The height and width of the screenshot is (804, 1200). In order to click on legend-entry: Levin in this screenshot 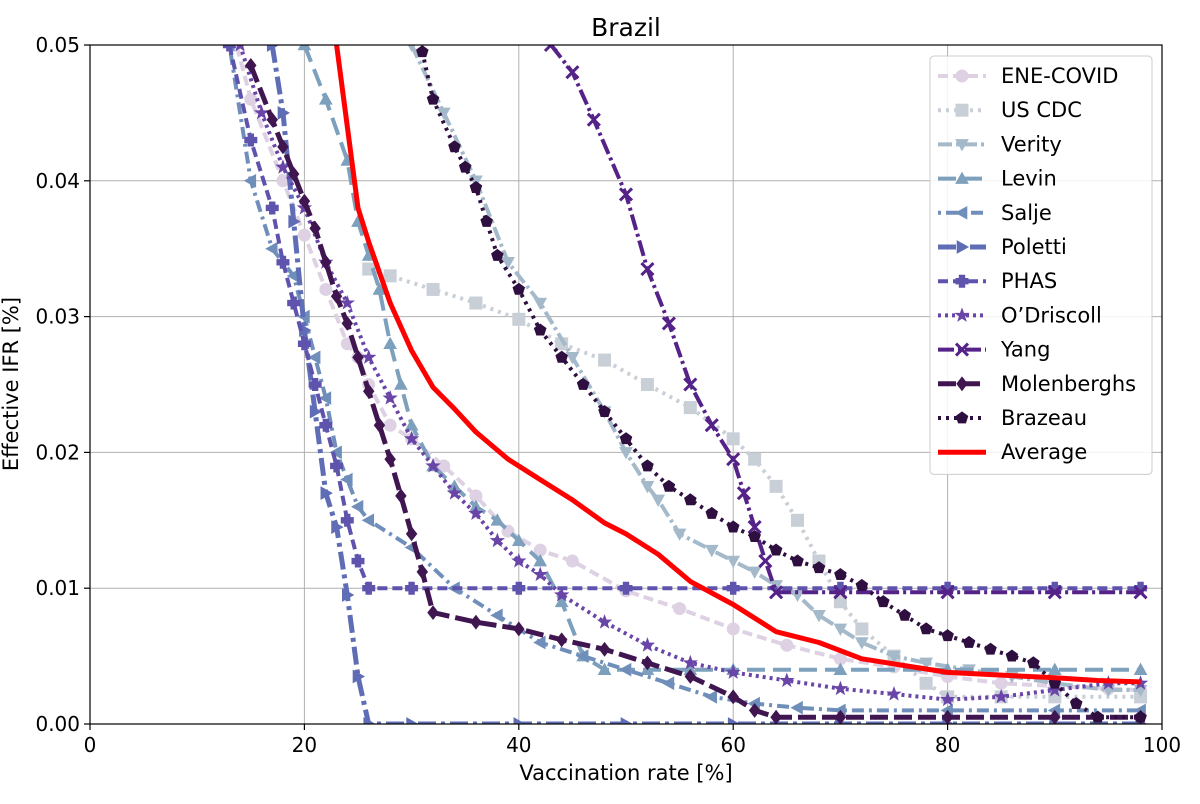, I will do `click(997, 179)`.